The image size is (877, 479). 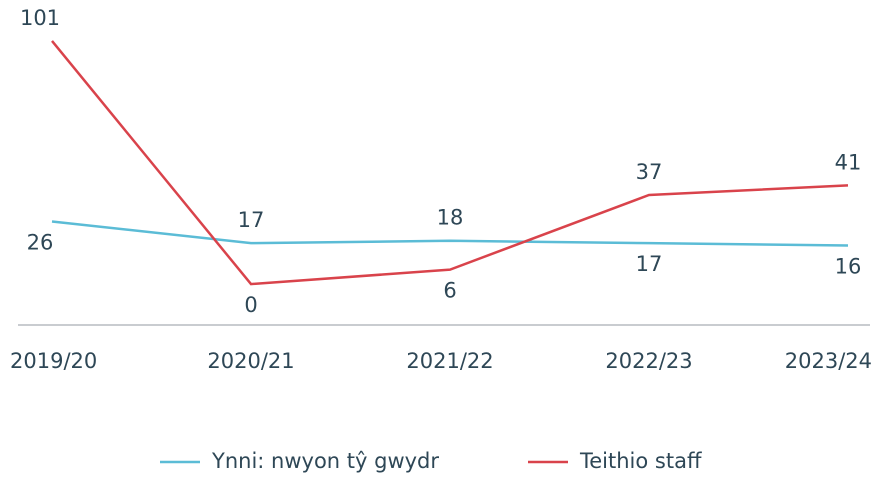 I want to click on legend-label: Teithio staff, so click(x=640, y=461).